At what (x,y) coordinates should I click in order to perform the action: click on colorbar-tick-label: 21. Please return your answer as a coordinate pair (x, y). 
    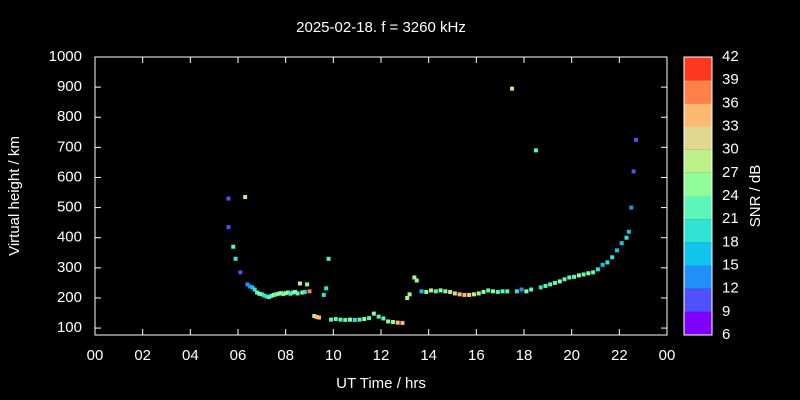
    Looking at the image, I should click on (730, 218).